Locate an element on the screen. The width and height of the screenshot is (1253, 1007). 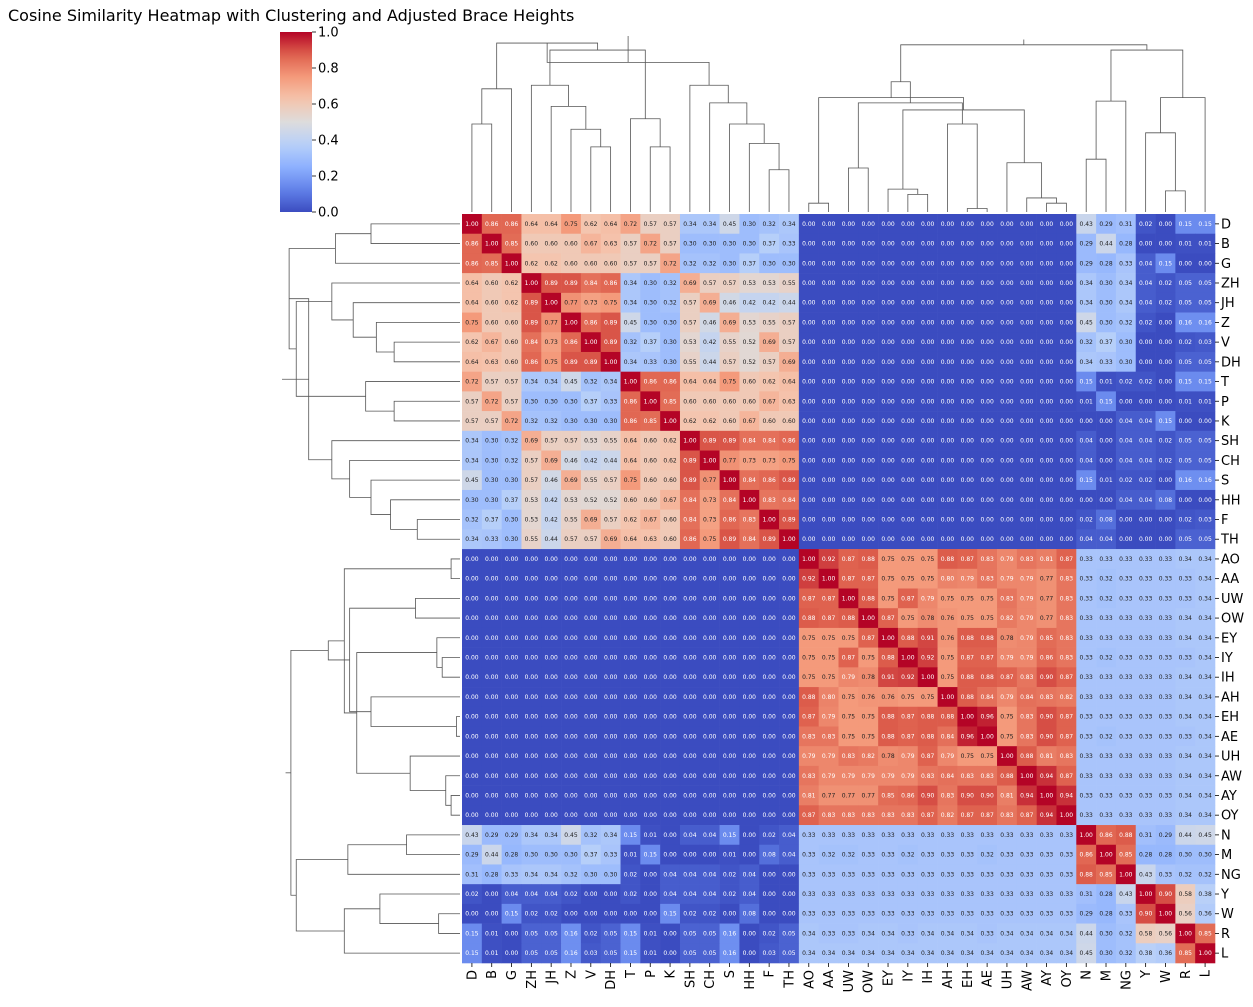
cell-value-label: 0.72 is located at coordinates (670, 263).